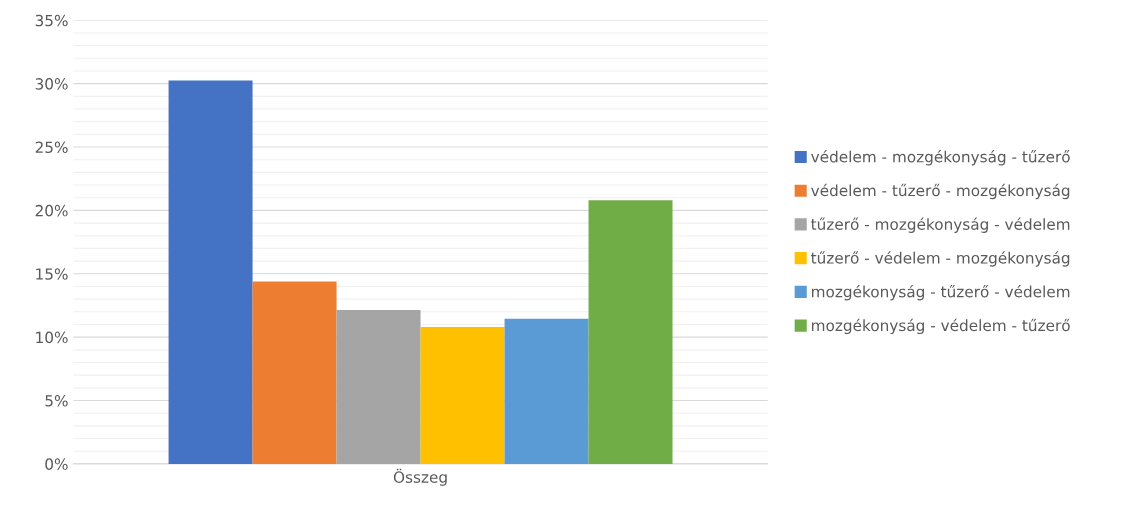  Describe the element at coordinates (51, 84) in the screenshot. I see `y-tick-label: 30%` at that location.